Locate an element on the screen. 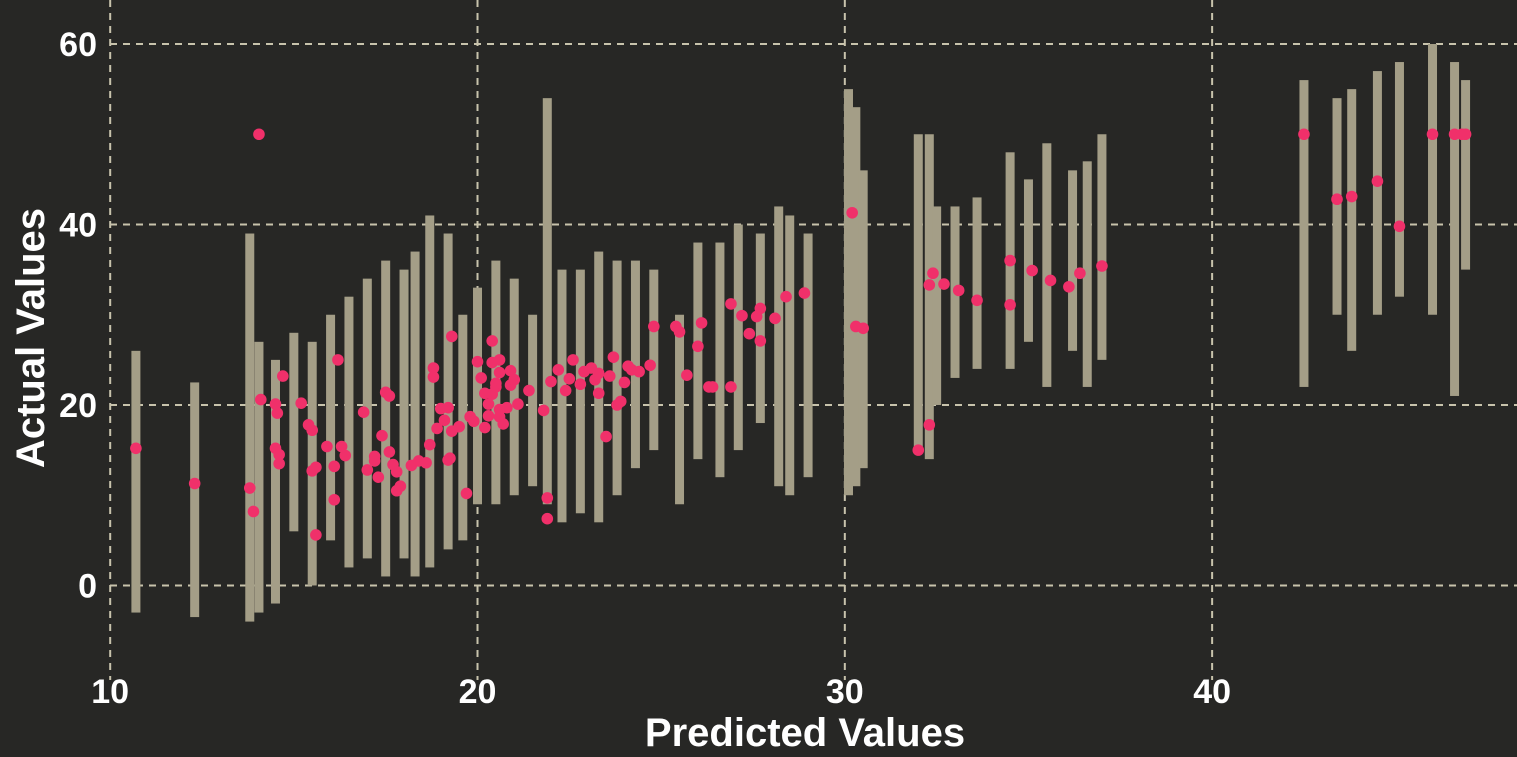 The height and width of the screenshot is (757, 1517). y-tick-label: 60 is located at coordinates (78, 45).